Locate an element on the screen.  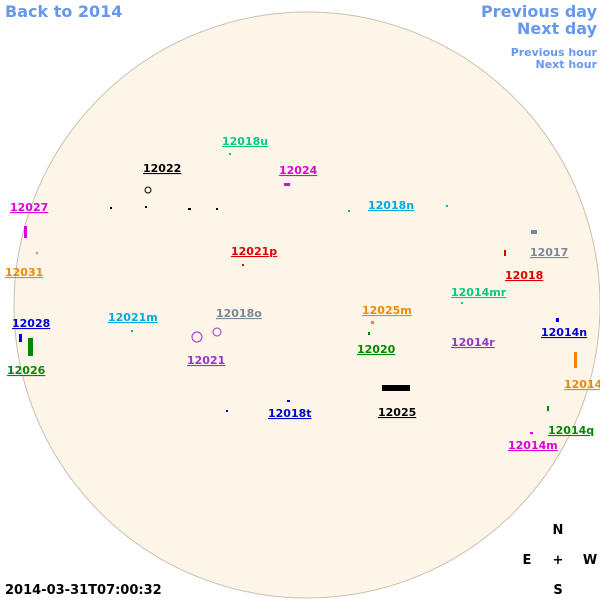
region-label: 12021 is located at coordinates (206, 360).